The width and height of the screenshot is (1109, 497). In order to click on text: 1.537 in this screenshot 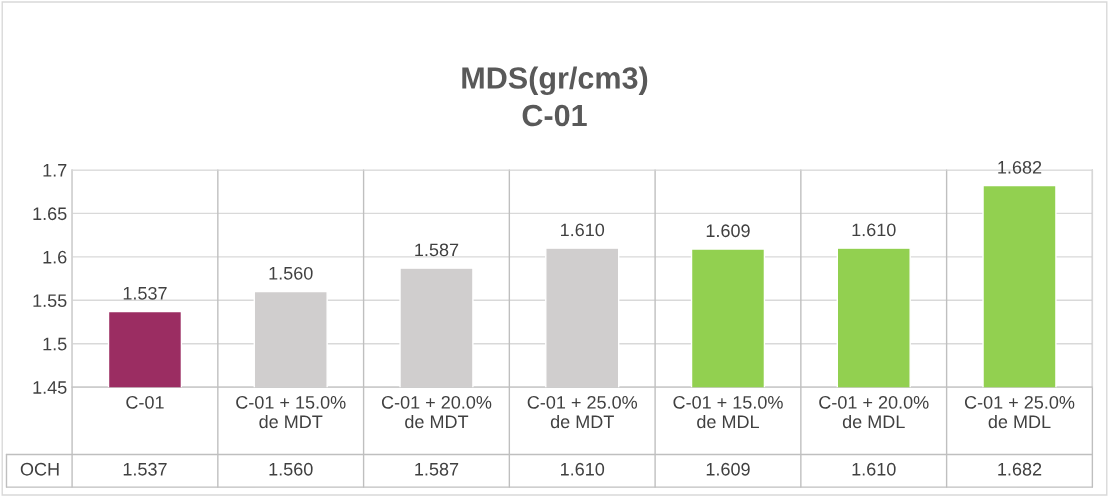, I will do `click(145, 293)`.